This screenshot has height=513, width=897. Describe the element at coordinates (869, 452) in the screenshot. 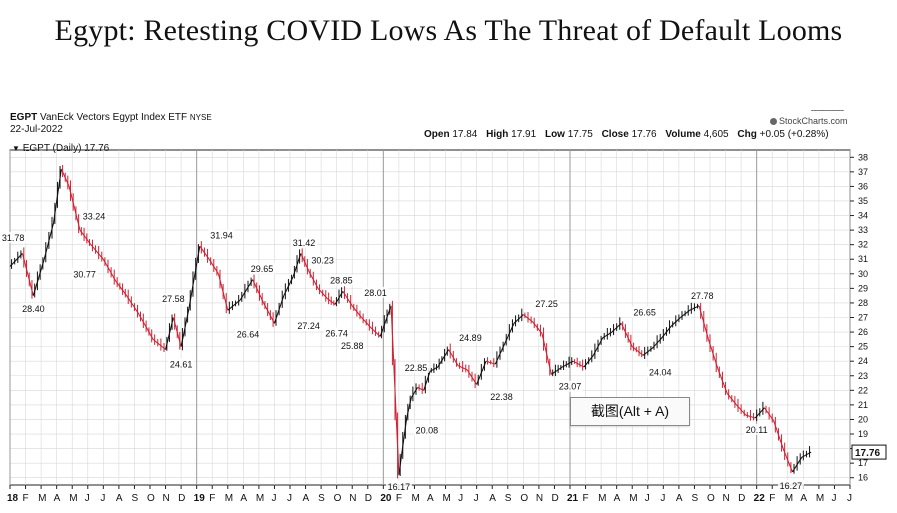

I see `last-price-box` at that location.